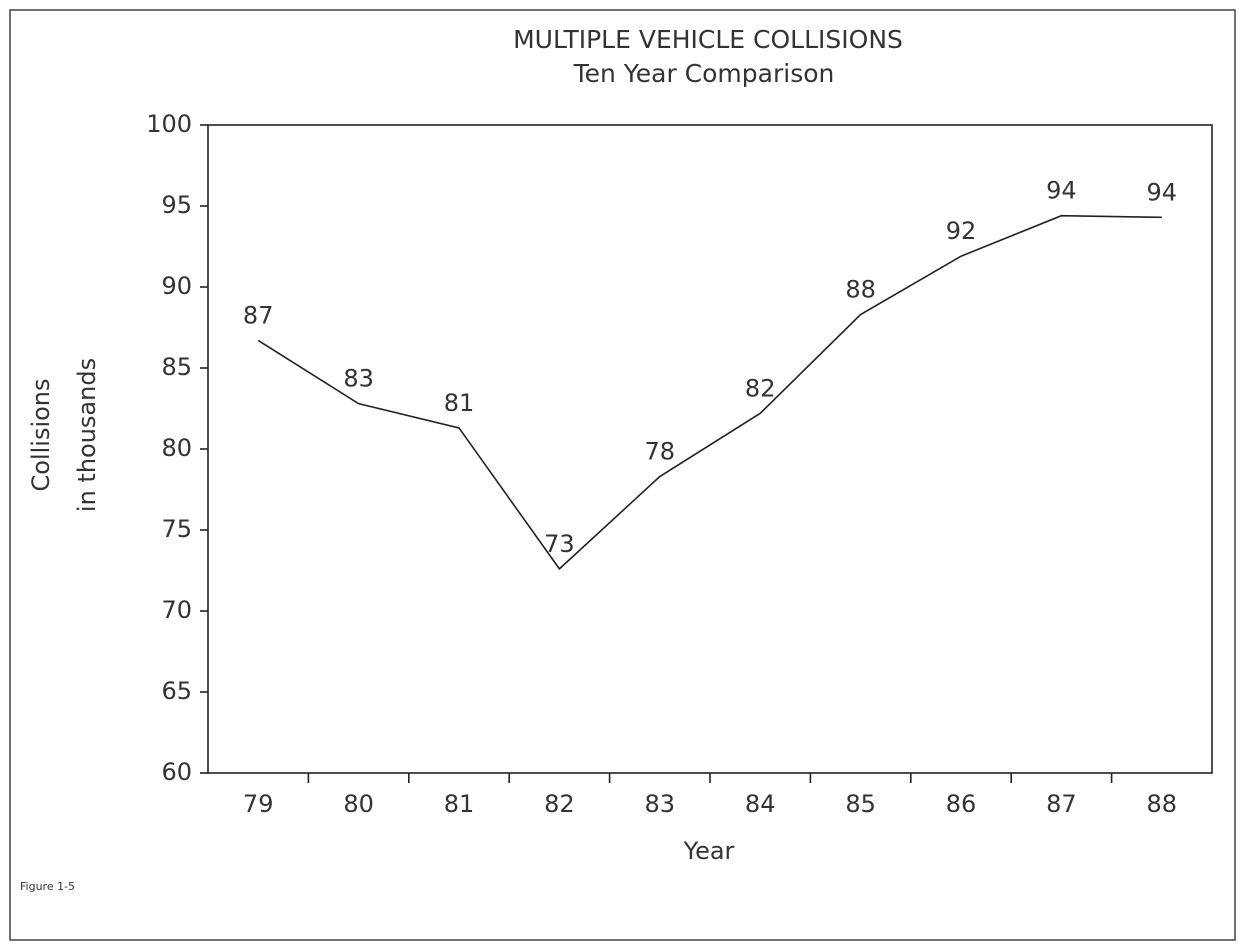 Image resolution: width=1241 pixels, height=946 pixels. What do you see at coordinates (1162, 804) in the screenshot?
I see `x-tick-label: 88` at bounding box center [1162, 804].